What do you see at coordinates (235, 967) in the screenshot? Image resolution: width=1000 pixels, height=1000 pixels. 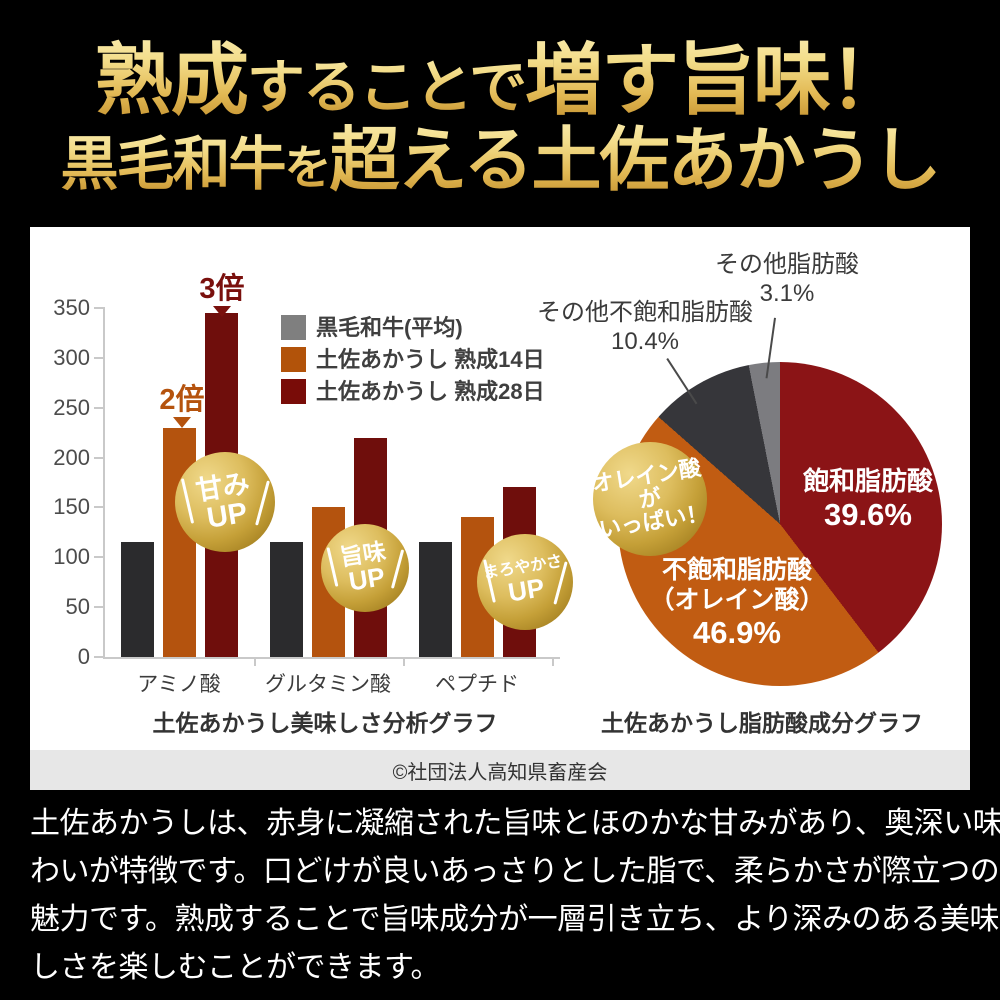 I see `footer-line: しさを楽しむことができます。` at bounding box center [235, 967].